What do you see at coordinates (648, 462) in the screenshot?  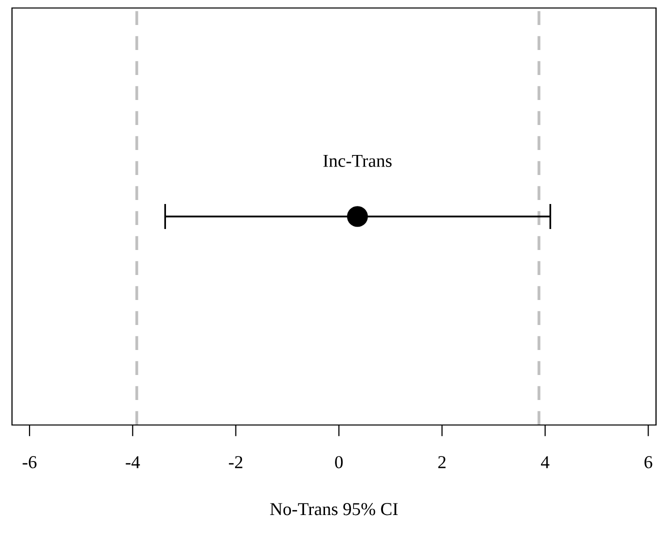 I see `x-tick-label: 6` at bounding box center [648, 462].